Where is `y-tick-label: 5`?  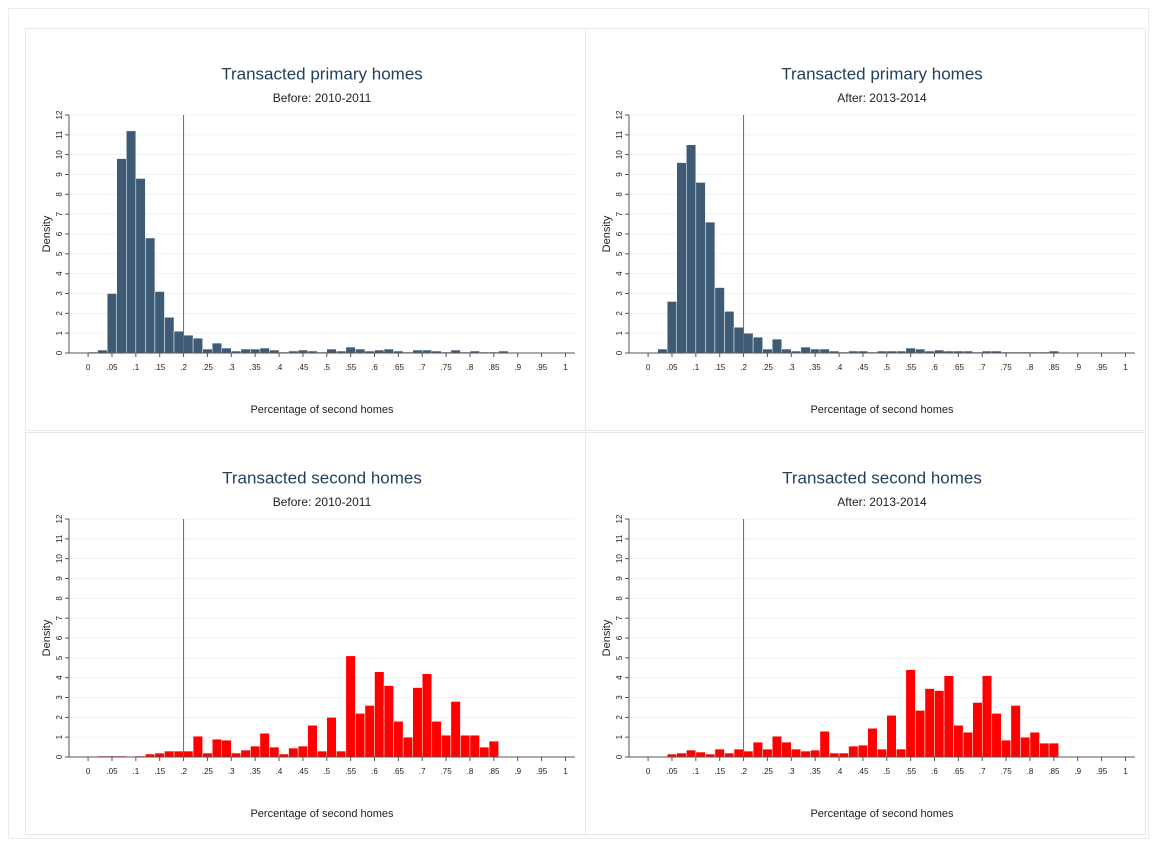
y-tick-label: 5 is located at coordinates (59, 253).